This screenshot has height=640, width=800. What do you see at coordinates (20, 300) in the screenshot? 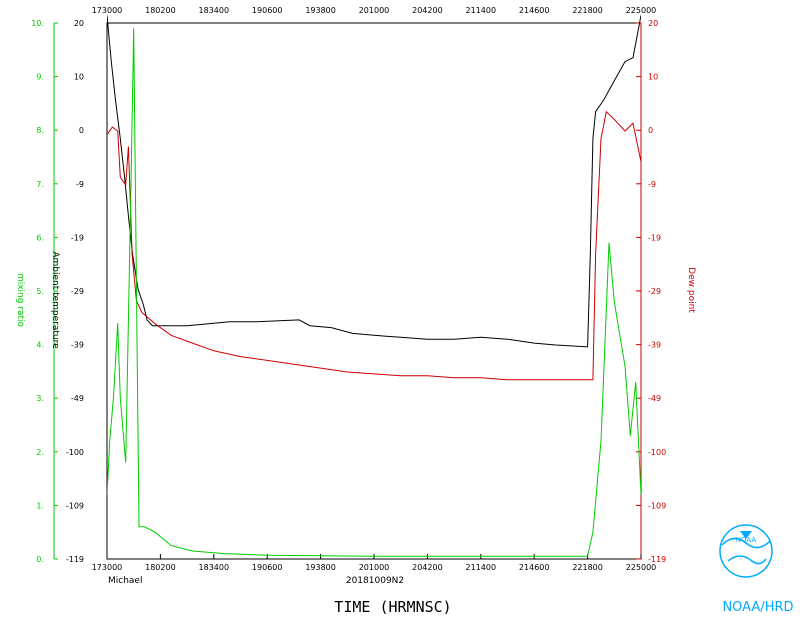
I see `mixing-ratio-axis-label: mixing ratio` at bounding box center [20, 300].